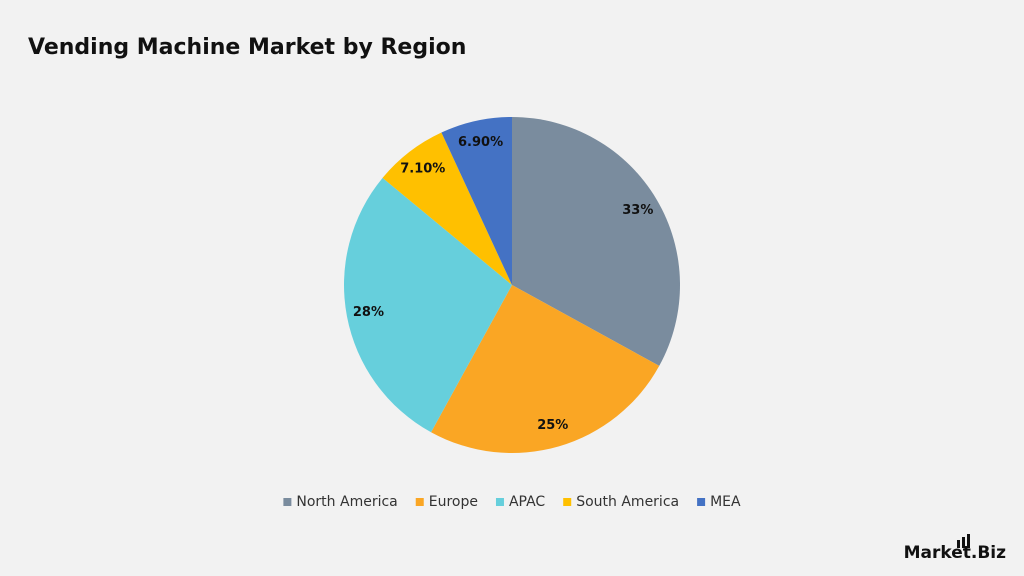 The height and width of the screenshot is (576, 1024). What do you see at coordinates (346, 502) in the screenshot?
I see `legend-label: North America` at bounding box center [346, 502].